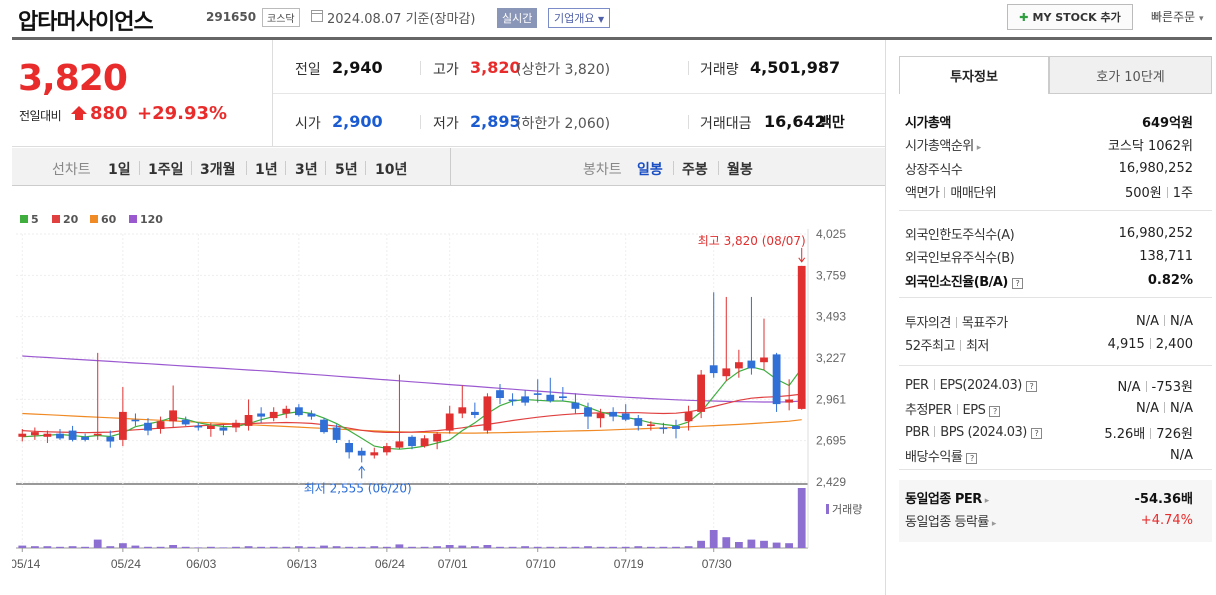 The image size is (1216, 595). Describe the element at coordinates (308, 70) in the screenshot. I see `prev-close-label: 전일` at that location.